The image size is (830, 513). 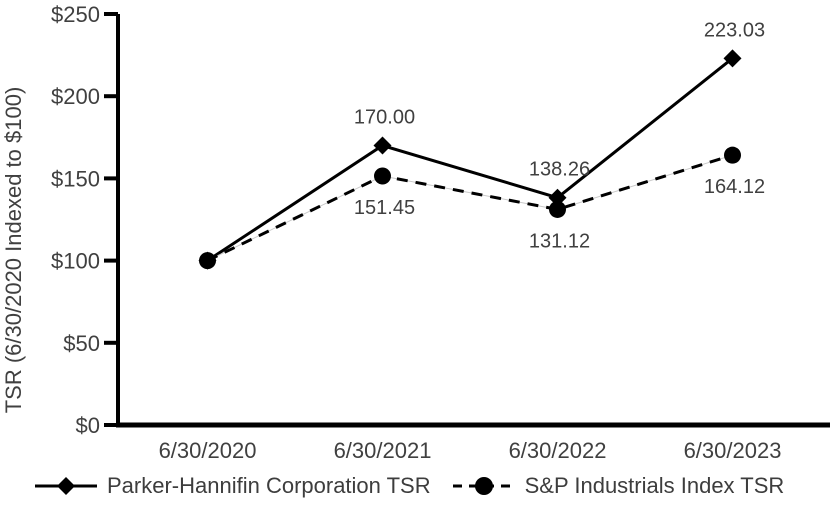 I want to click on solid-line-diamond-swatch-icon, so click(x=66, y=486).